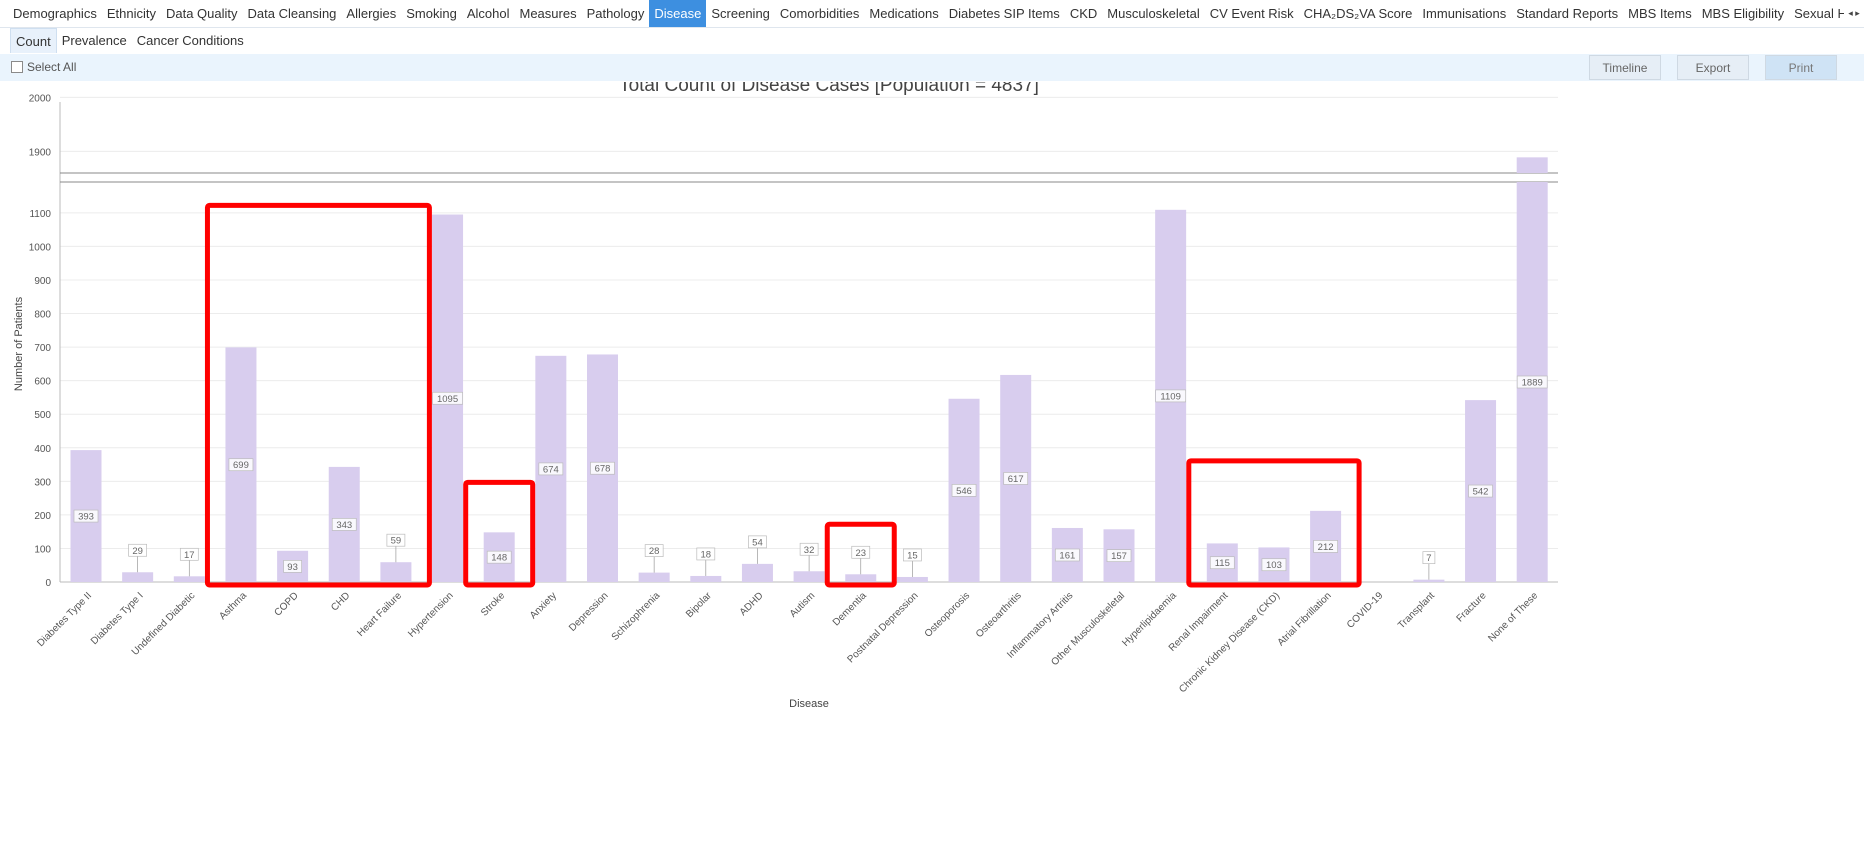 This screenshot has width=1864, height=853. Describe the element at coordinates (1567, 13) in the screenshot. I see `tab-standard-reports: Standard Reports` at that location.